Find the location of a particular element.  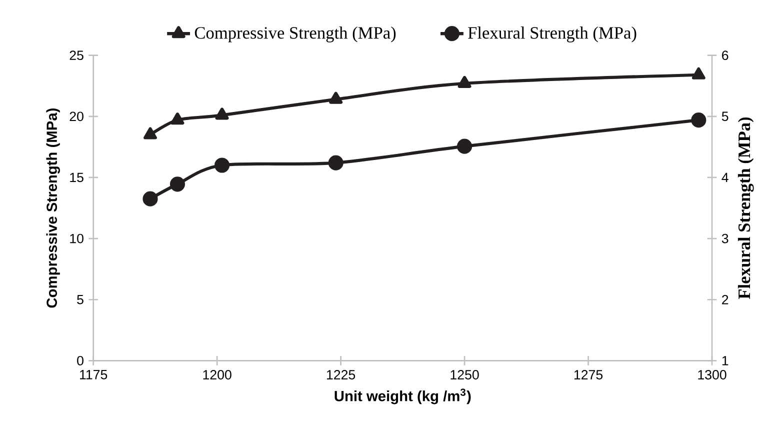

x-tick-label: 1250 is located at coordinates (464, 375).